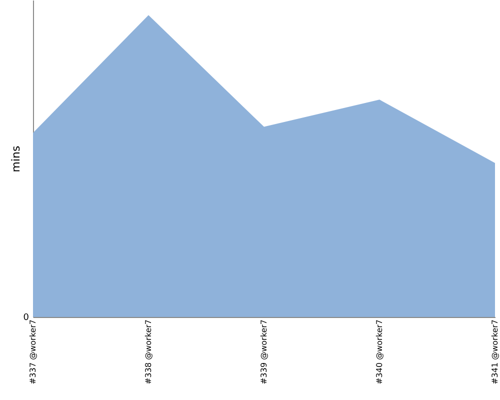 The height and width of the screenshot is (400, 500). Describe the element at coordinates (264, 352) in the screenshot. I see `x-tick-label: #339 @worker7` at that location.